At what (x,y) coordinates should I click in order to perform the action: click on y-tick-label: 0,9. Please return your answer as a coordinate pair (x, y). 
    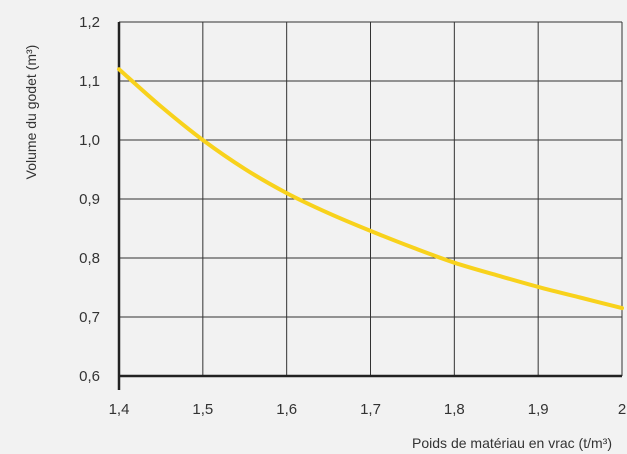
    Looking at the image, I should click on (89, 199).